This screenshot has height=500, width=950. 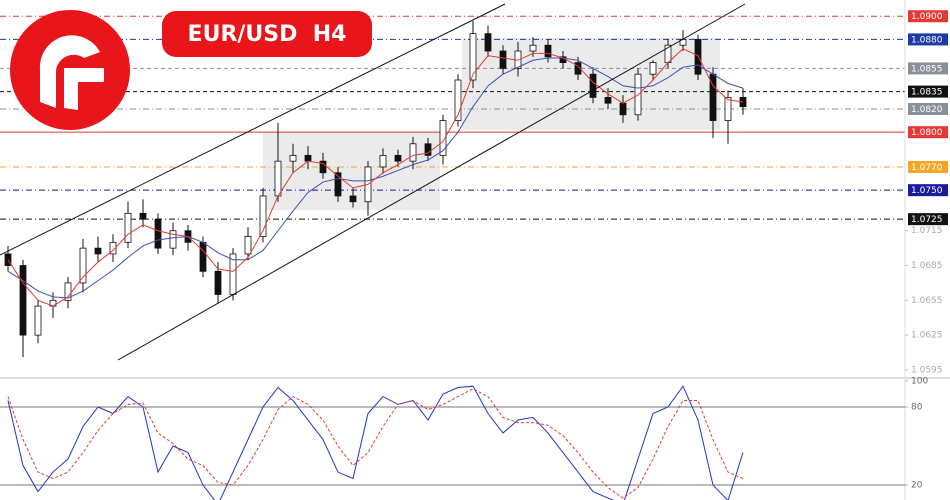 I want to click on level-label: 1.0725, so click(x=927, y=220).